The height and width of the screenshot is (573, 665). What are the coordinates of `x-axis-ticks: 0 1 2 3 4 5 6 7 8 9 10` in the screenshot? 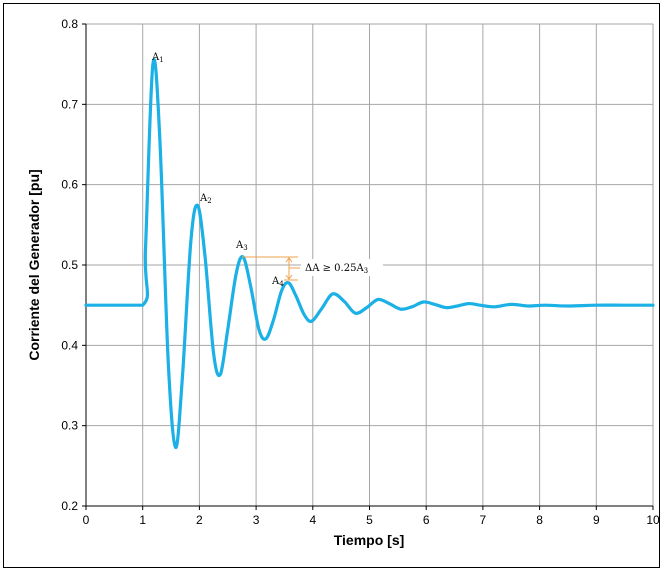 It's located at (371, 520).